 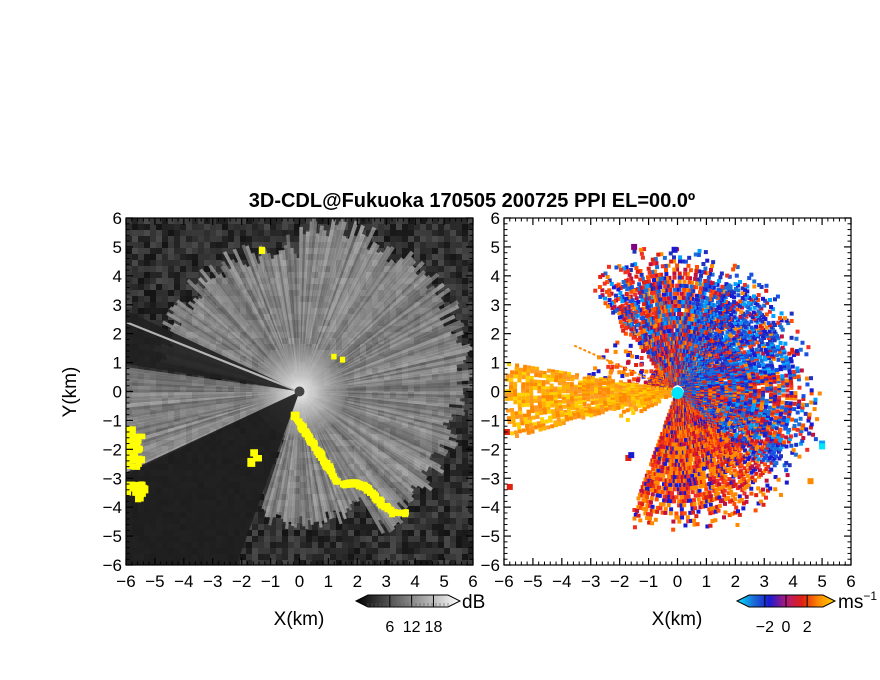 I want to click on x-tick-label: −3, so click(x=212, y=581).